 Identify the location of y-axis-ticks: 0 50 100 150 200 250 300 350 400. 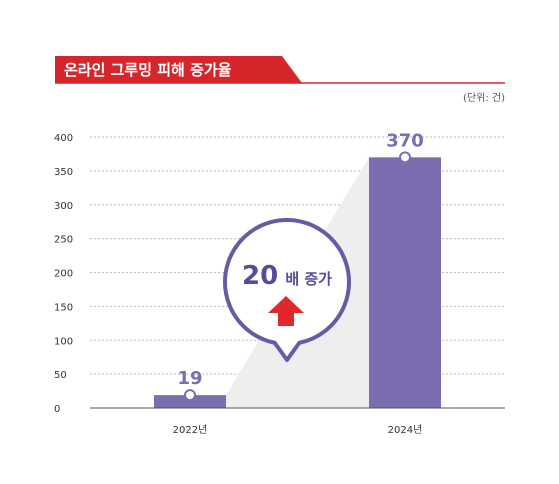
(63, 274).